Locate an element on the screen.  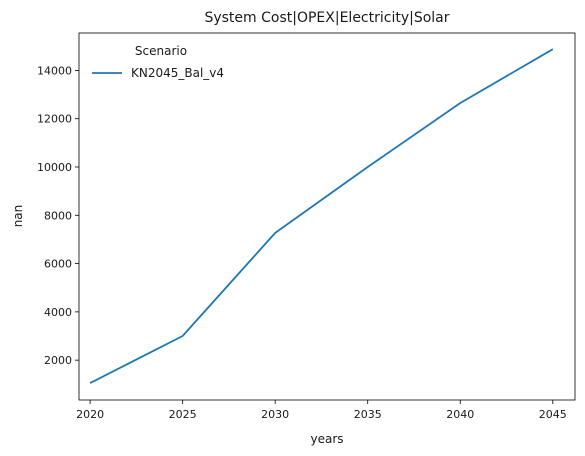
legend: Scenario KN2045_Bal_v4 is located at coordinates (158, 62).